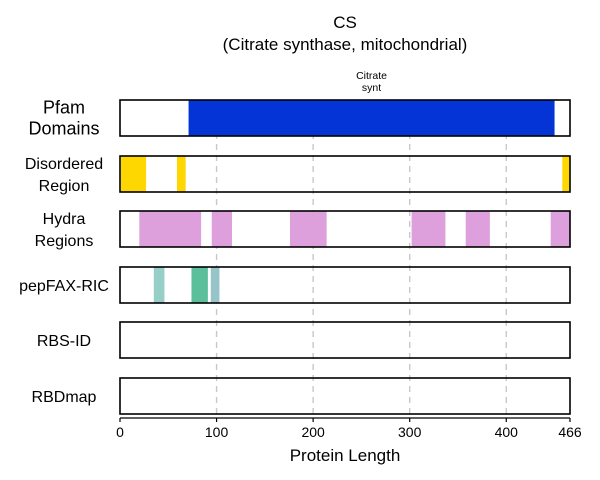  Describe the element at coordinates (64, 108) in the screenshot. I see `track-label: Pfam` at that location.